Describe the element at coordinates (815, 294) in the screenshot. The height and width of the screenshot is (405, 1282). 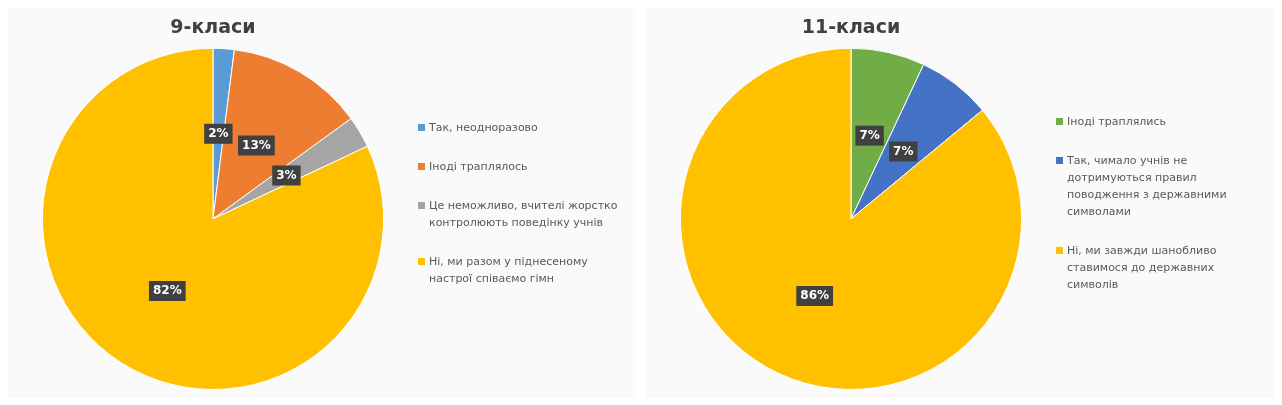
I see `data-label: 86%` at that location.